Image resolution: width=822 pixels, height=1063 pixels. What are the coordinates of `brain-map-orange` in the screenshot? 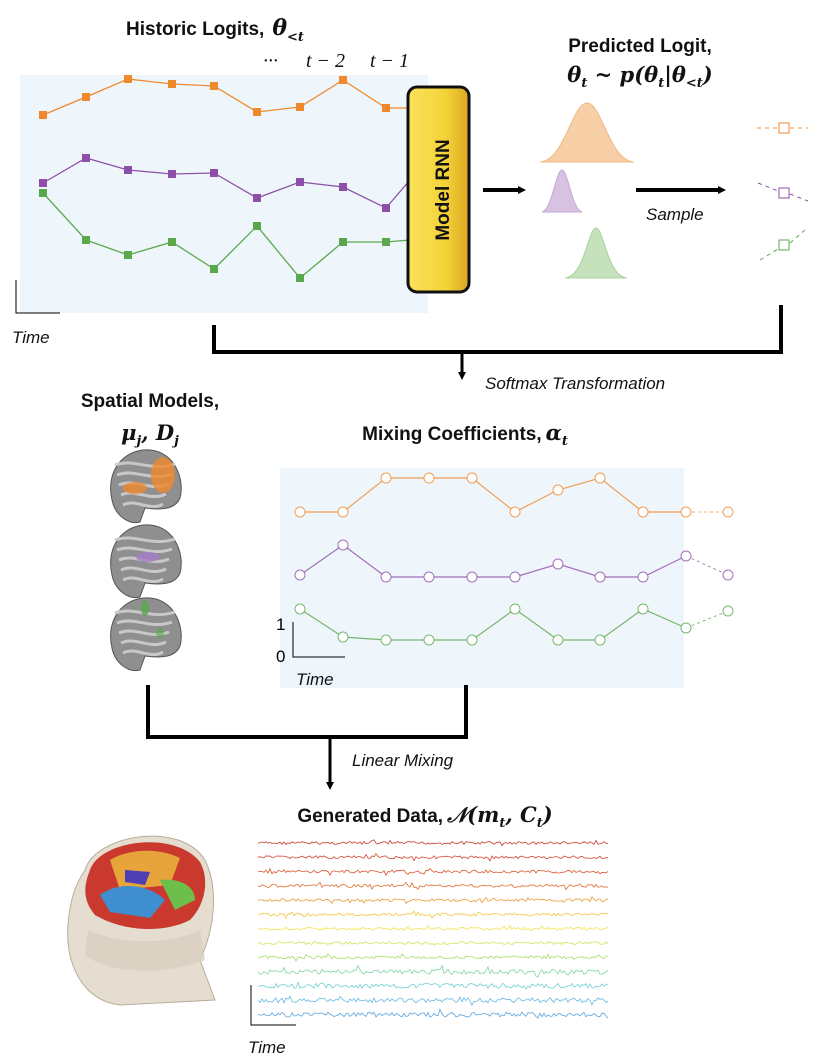 It's located at (146, 486).